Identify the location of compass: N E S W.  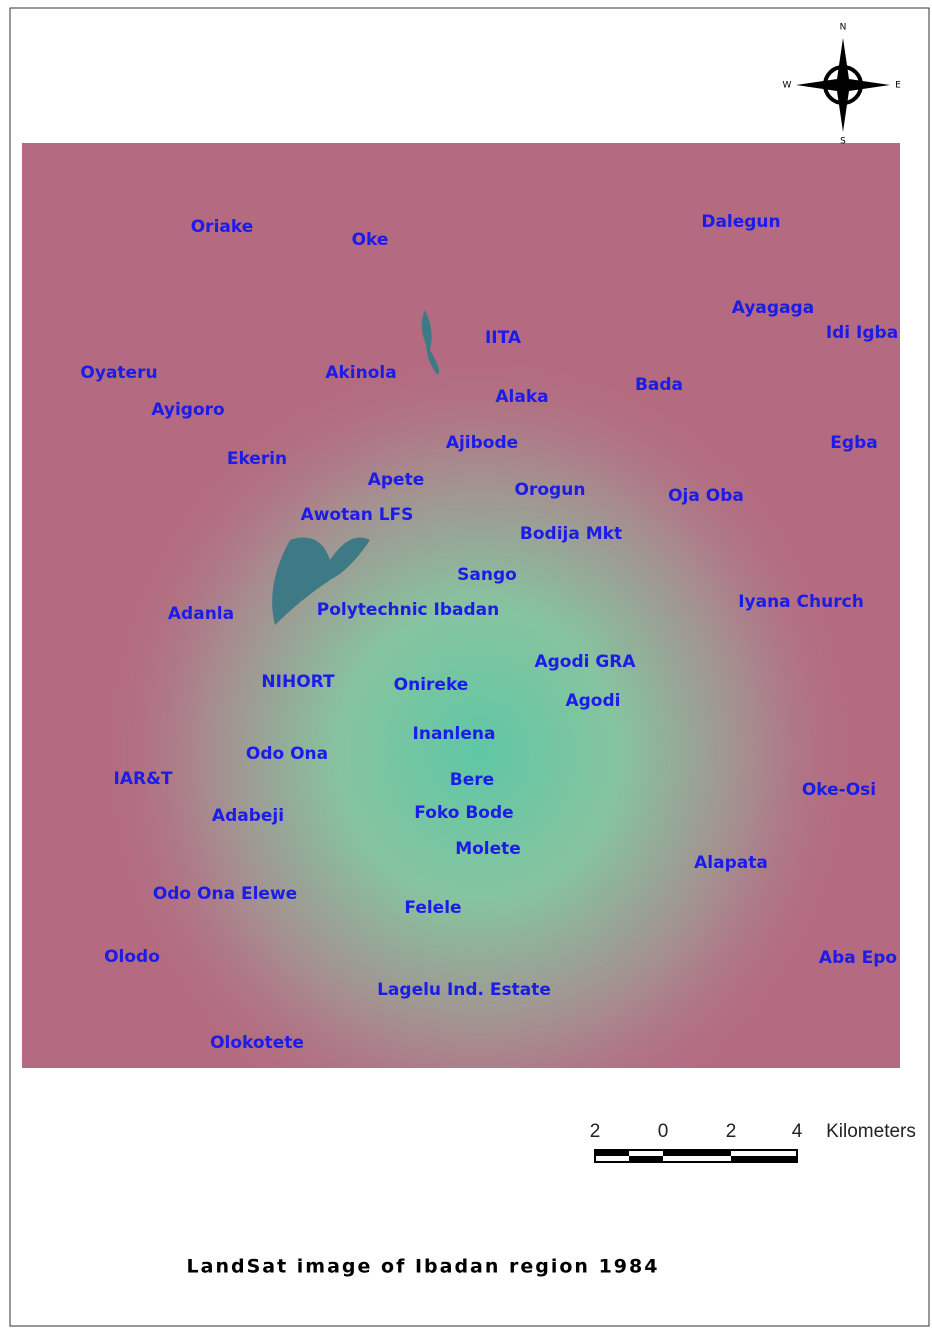
(842, 85).